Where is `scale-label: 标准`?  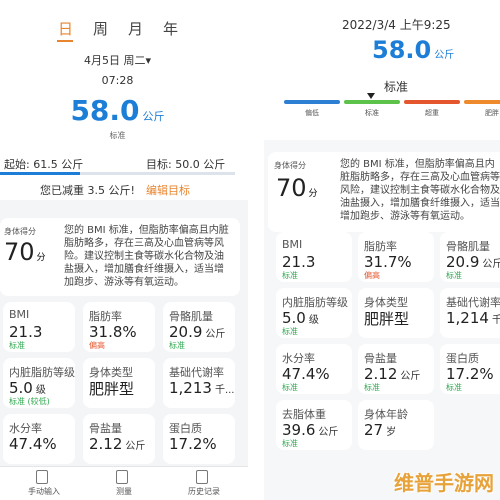
scale-label: 标准 is located at coordinates (372, 113).